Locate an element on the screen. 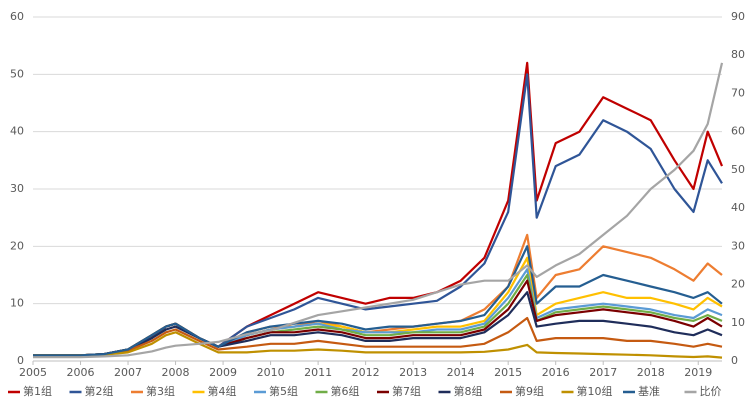 This screenshot has width=750, height=409. y2-tick-label: 90 is located at coordinates (738, 16).